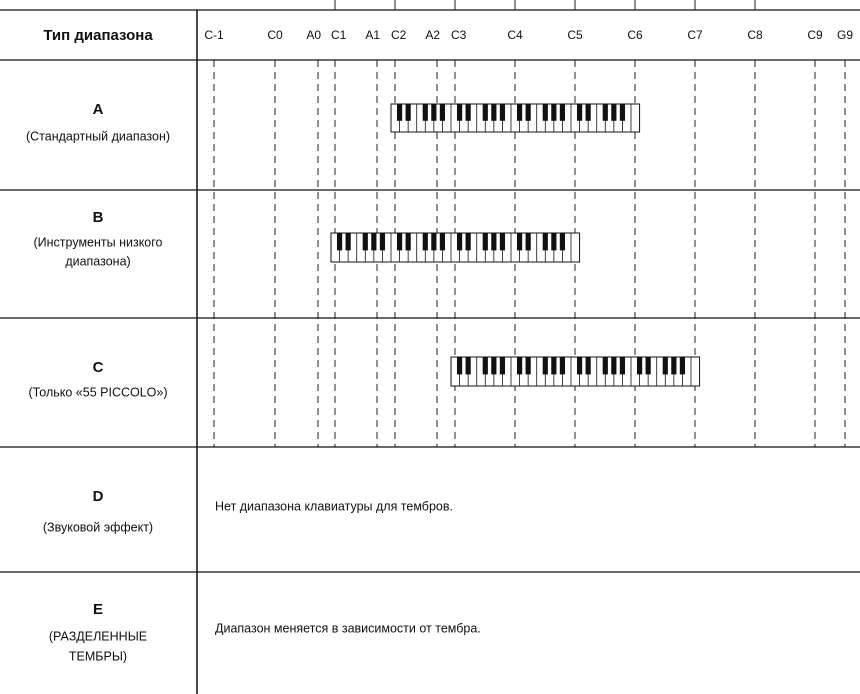 The height and width of the screenshot is (694, 860). Describe the element at coordinates (98, 217) in the screenshot. I see `row-letter: B` at that location.